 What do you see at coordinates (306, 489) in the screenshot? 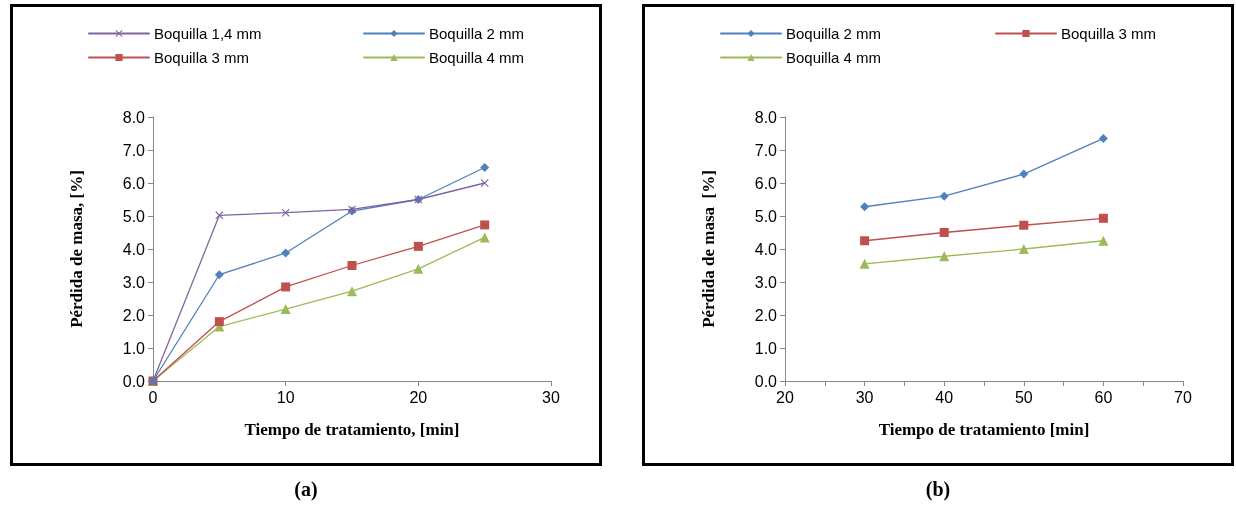
I see `text: (a)` at bounding box center [306, 489].